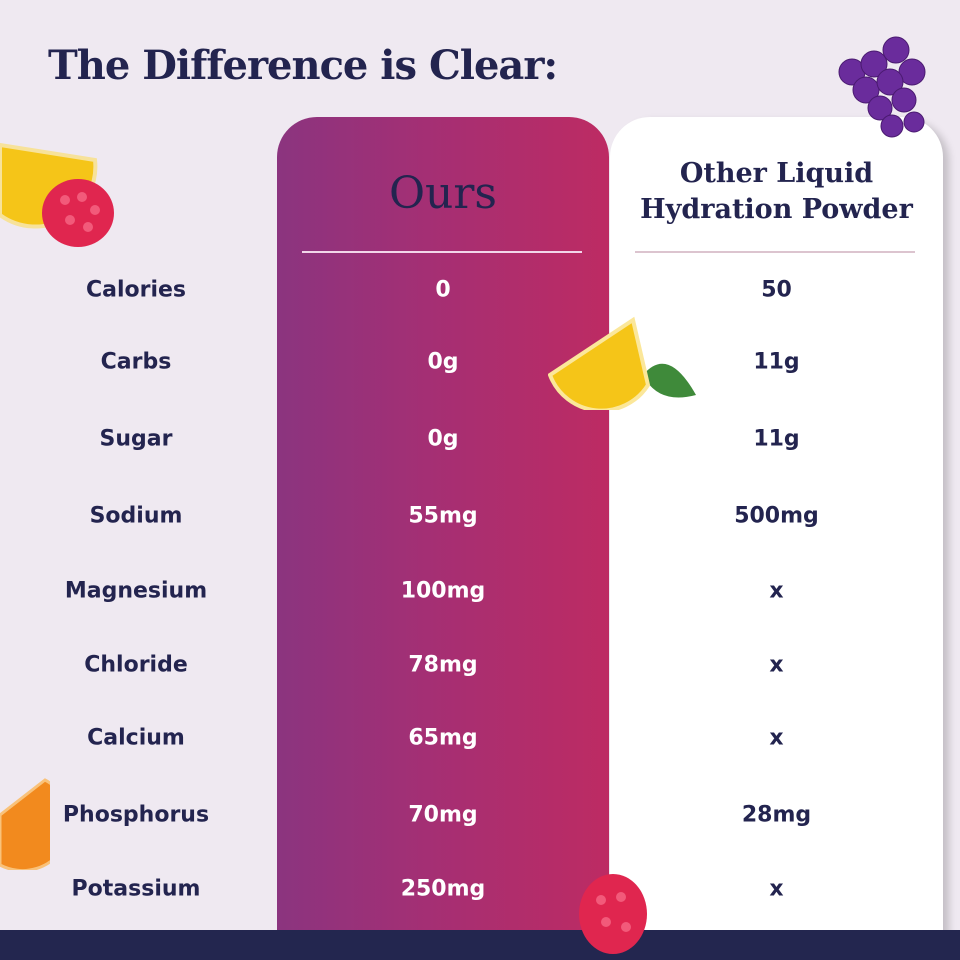  Describe the element at coordinates (303, 65) in the screenshot. I see `page-title: The Difference is Clear:` at that location.